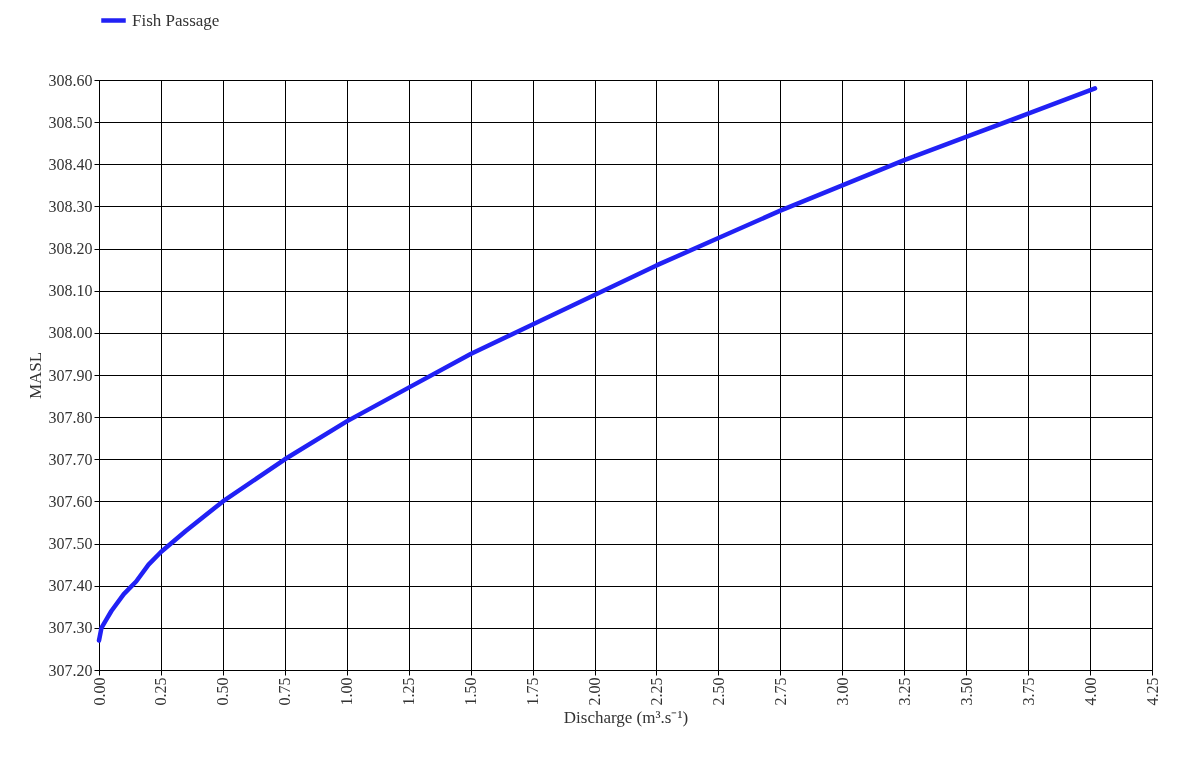  What do you see at coordinates (780, 691) in the screenshot?
I see `x-tick-label: 2.75` at bounding box center [780, 691].